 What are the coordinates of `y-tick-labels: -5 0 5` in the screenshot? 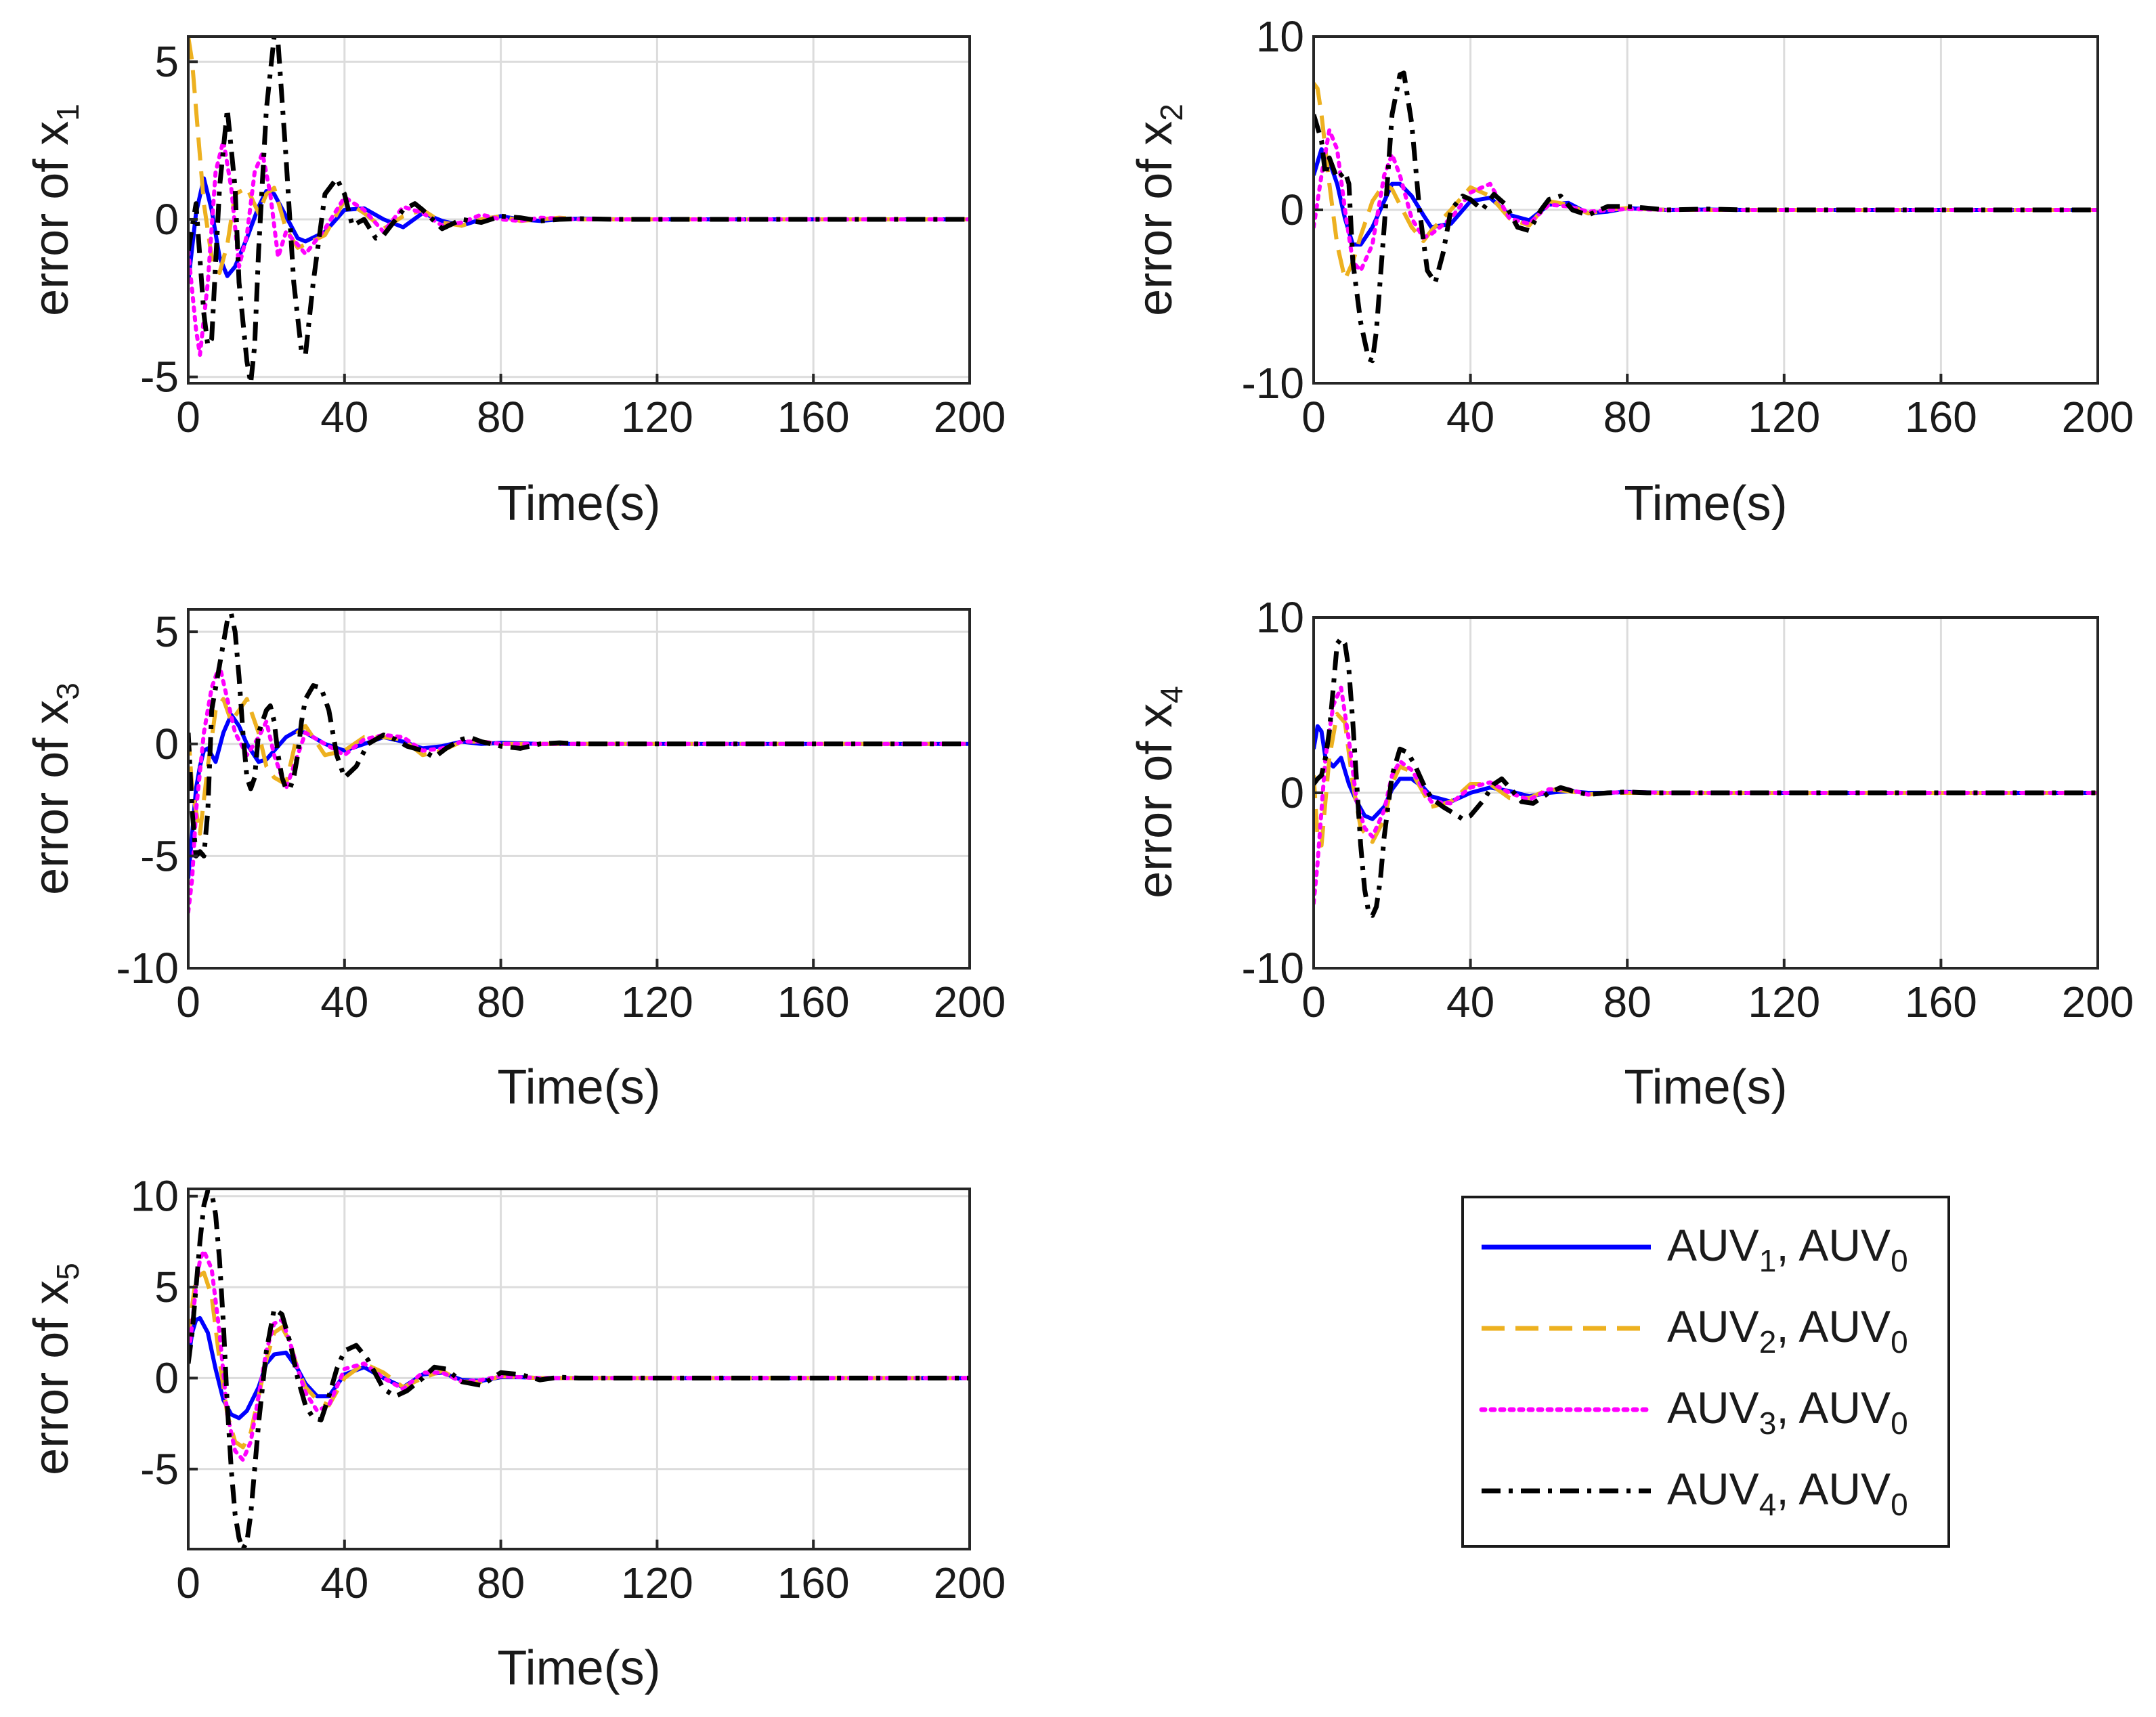 It's located at (169, 219).